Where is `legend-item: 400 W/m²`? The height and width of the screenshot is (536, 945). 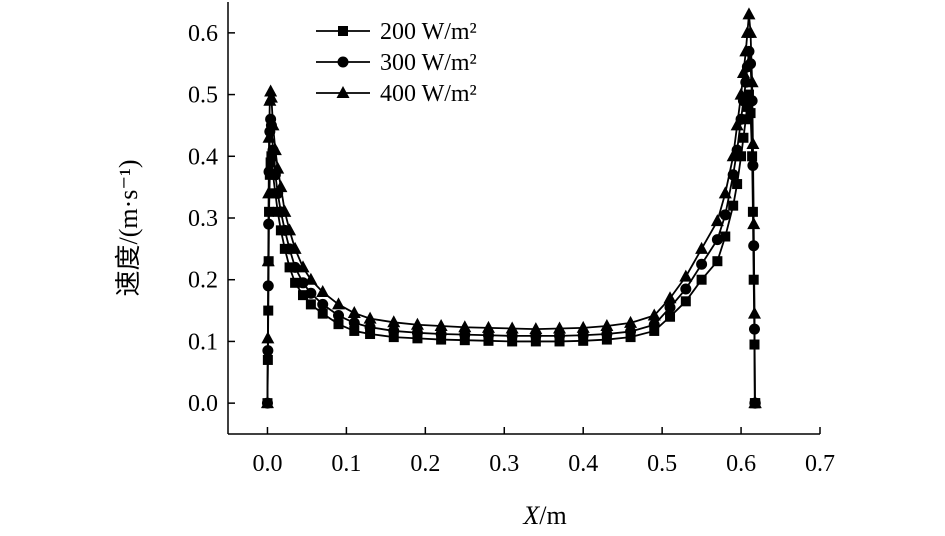
legend-item: 400 W/m² is located at coordinates (396, 94).